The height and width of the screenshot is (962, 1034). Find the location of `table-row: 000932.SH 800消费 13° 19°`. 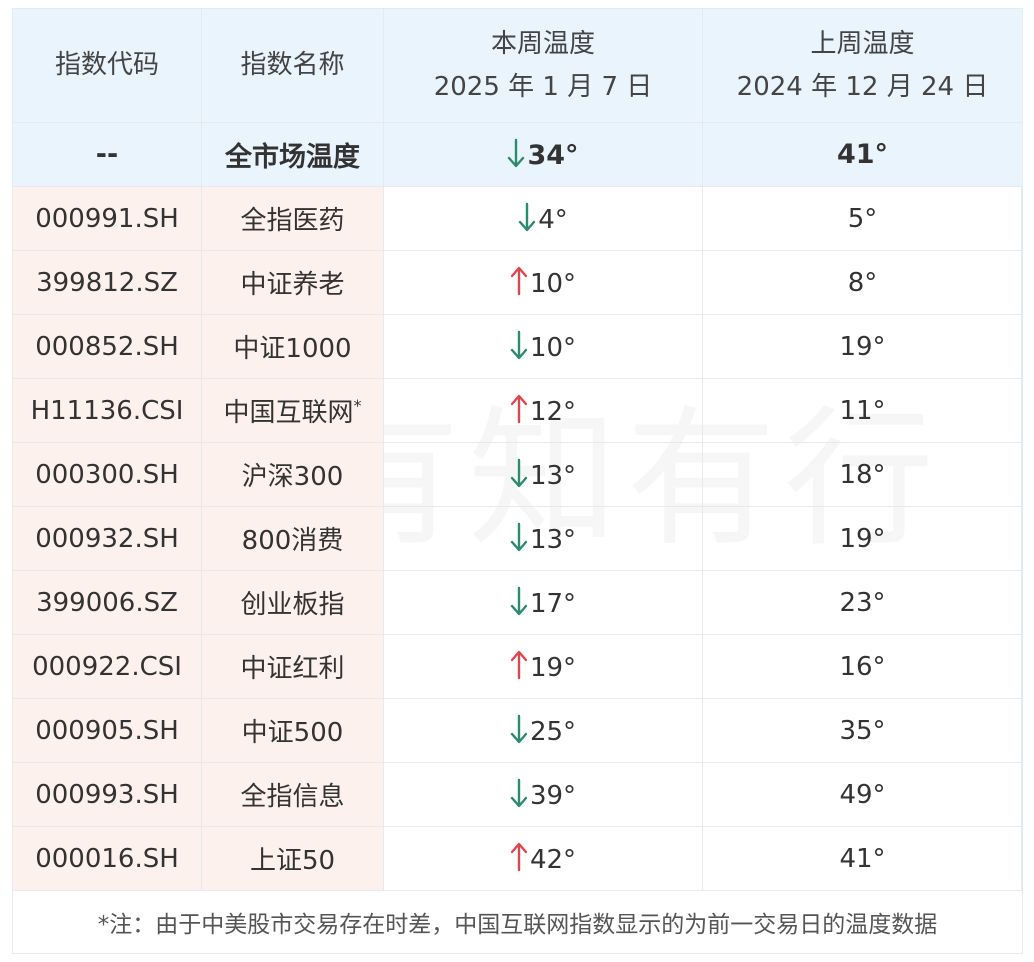

table-row: 000932.SH 800消费 13° 19° is located at coordinates (517, 538).